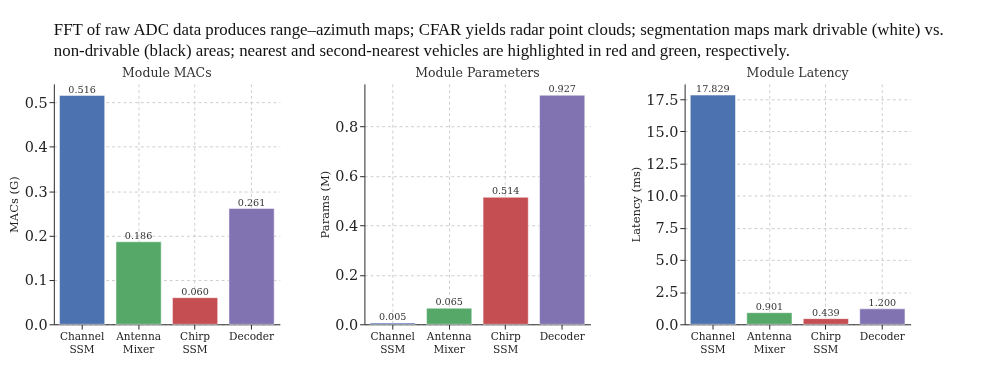 This screenshot has height=379, width=1001. Describe the element at coordinates (826, 312) in the screenshot. I see `data-label: 0.439` at that location.